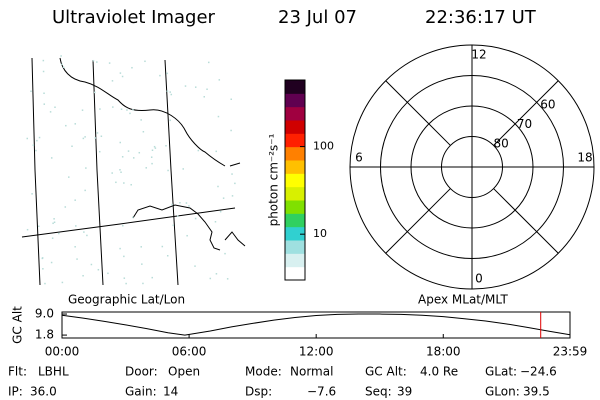 The width and height of the screenshot is (600, 400). Describe the element at coordinates (536, 392) in the screenshot. I see `info-value: 39.5` at that location.